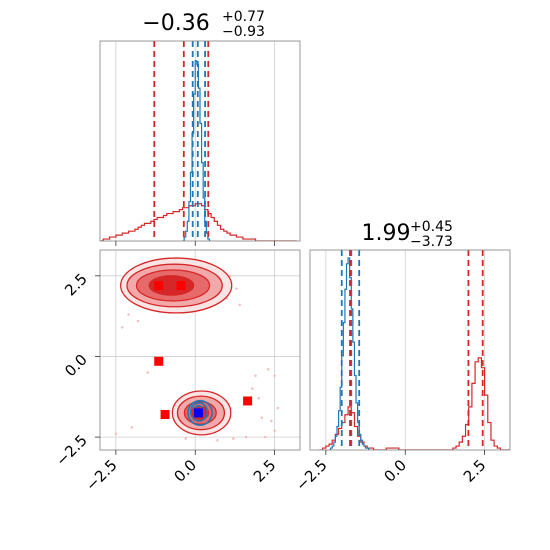 The height and width of the screenshot is (550, 550). I want to click on right-red-histogram, so click(414, 403).